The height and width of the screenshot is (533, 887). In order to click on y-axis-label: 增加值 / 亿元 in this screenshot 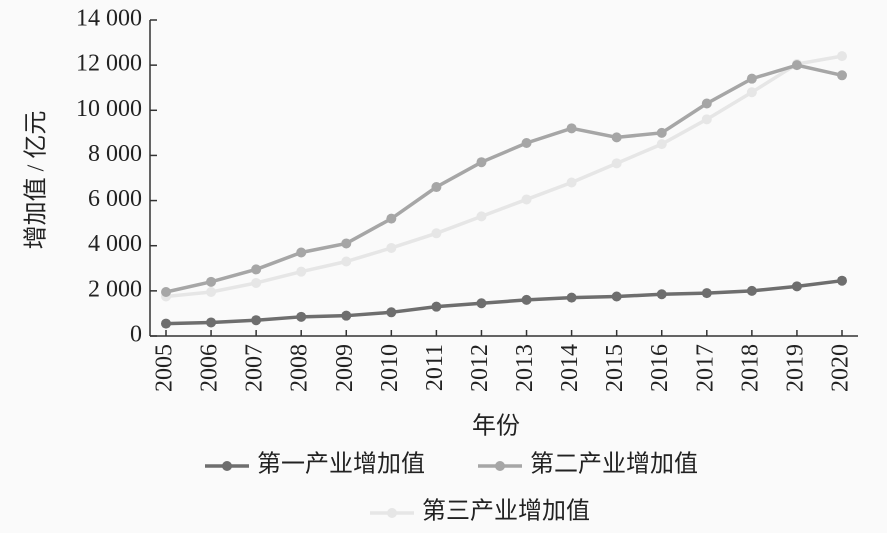, I will do `click(36, 180)`.